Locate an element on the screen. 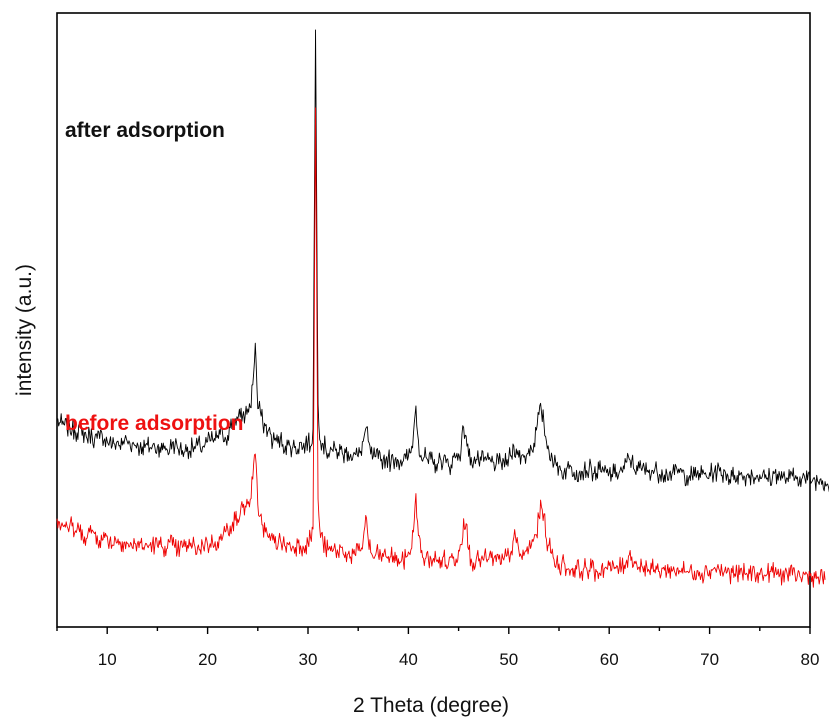  series-label-after: after adsorption is located at coordinates (145, 130).